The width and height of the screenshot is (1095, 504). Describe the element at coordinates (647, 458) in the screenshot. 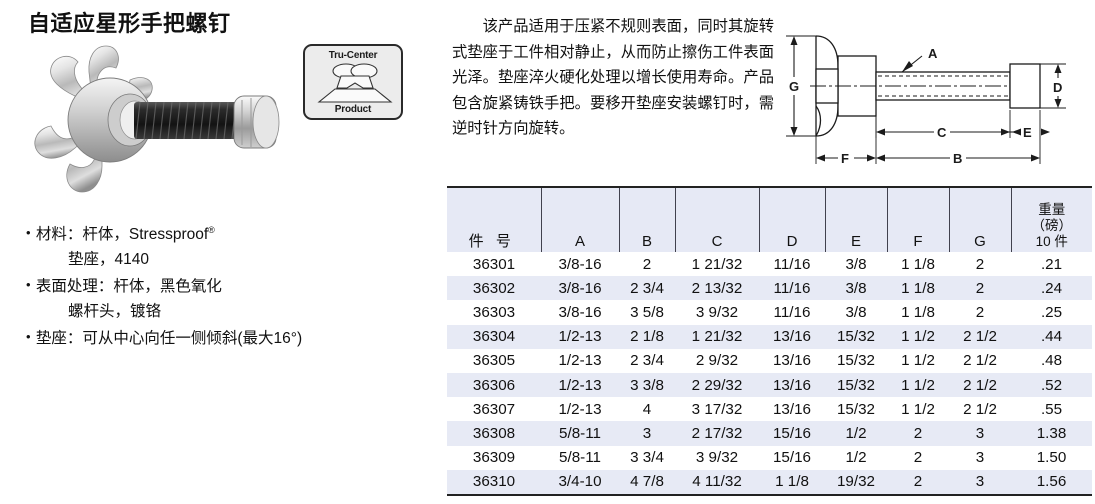

I see `cell-b: 3 3/4` at that location.